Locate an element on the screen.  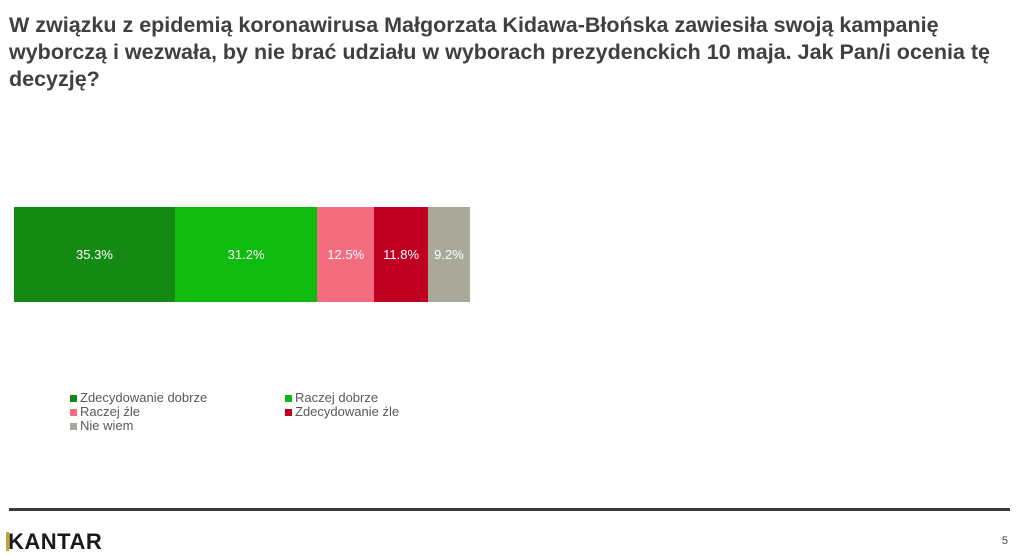
bar-segment: 31.2% is located at coordinates (246, 254).